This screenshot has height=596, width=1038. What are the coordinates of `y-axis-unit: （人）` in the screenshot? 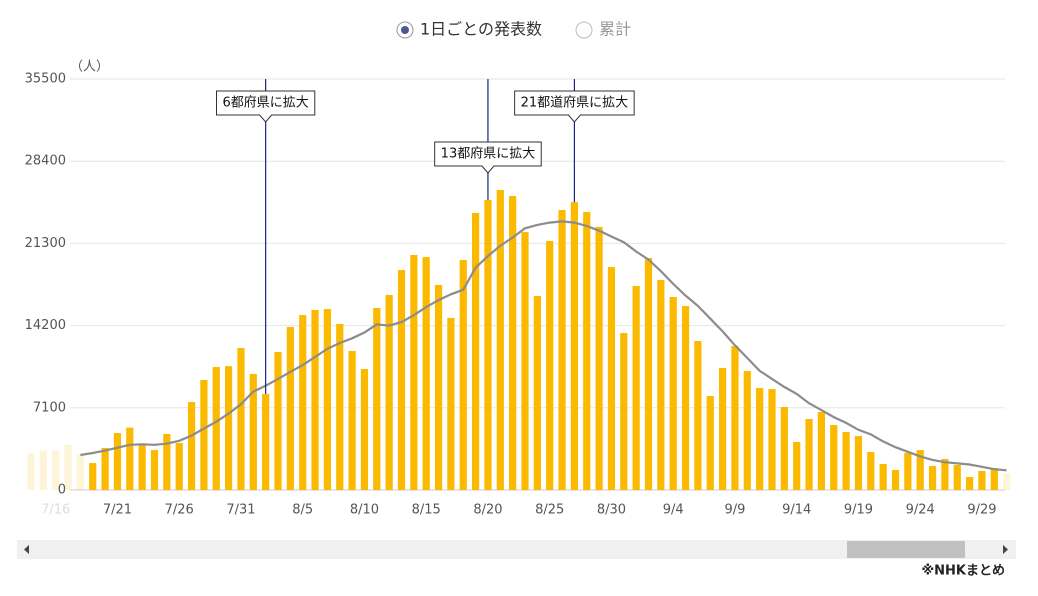 It's located at (89, 67).